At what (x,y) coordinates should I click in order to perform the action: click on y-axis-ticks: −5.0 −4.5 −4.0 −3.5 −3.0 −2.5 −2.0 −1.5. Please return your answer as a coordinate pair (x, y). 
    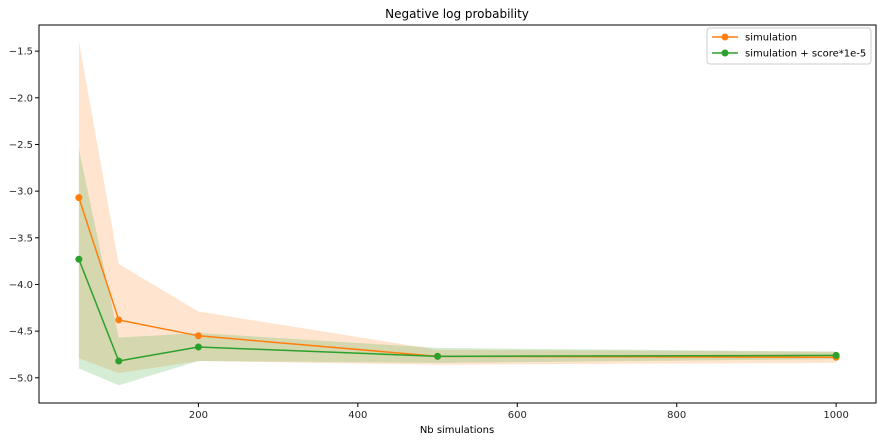
    Looking at the image, I should click on (24, 215).